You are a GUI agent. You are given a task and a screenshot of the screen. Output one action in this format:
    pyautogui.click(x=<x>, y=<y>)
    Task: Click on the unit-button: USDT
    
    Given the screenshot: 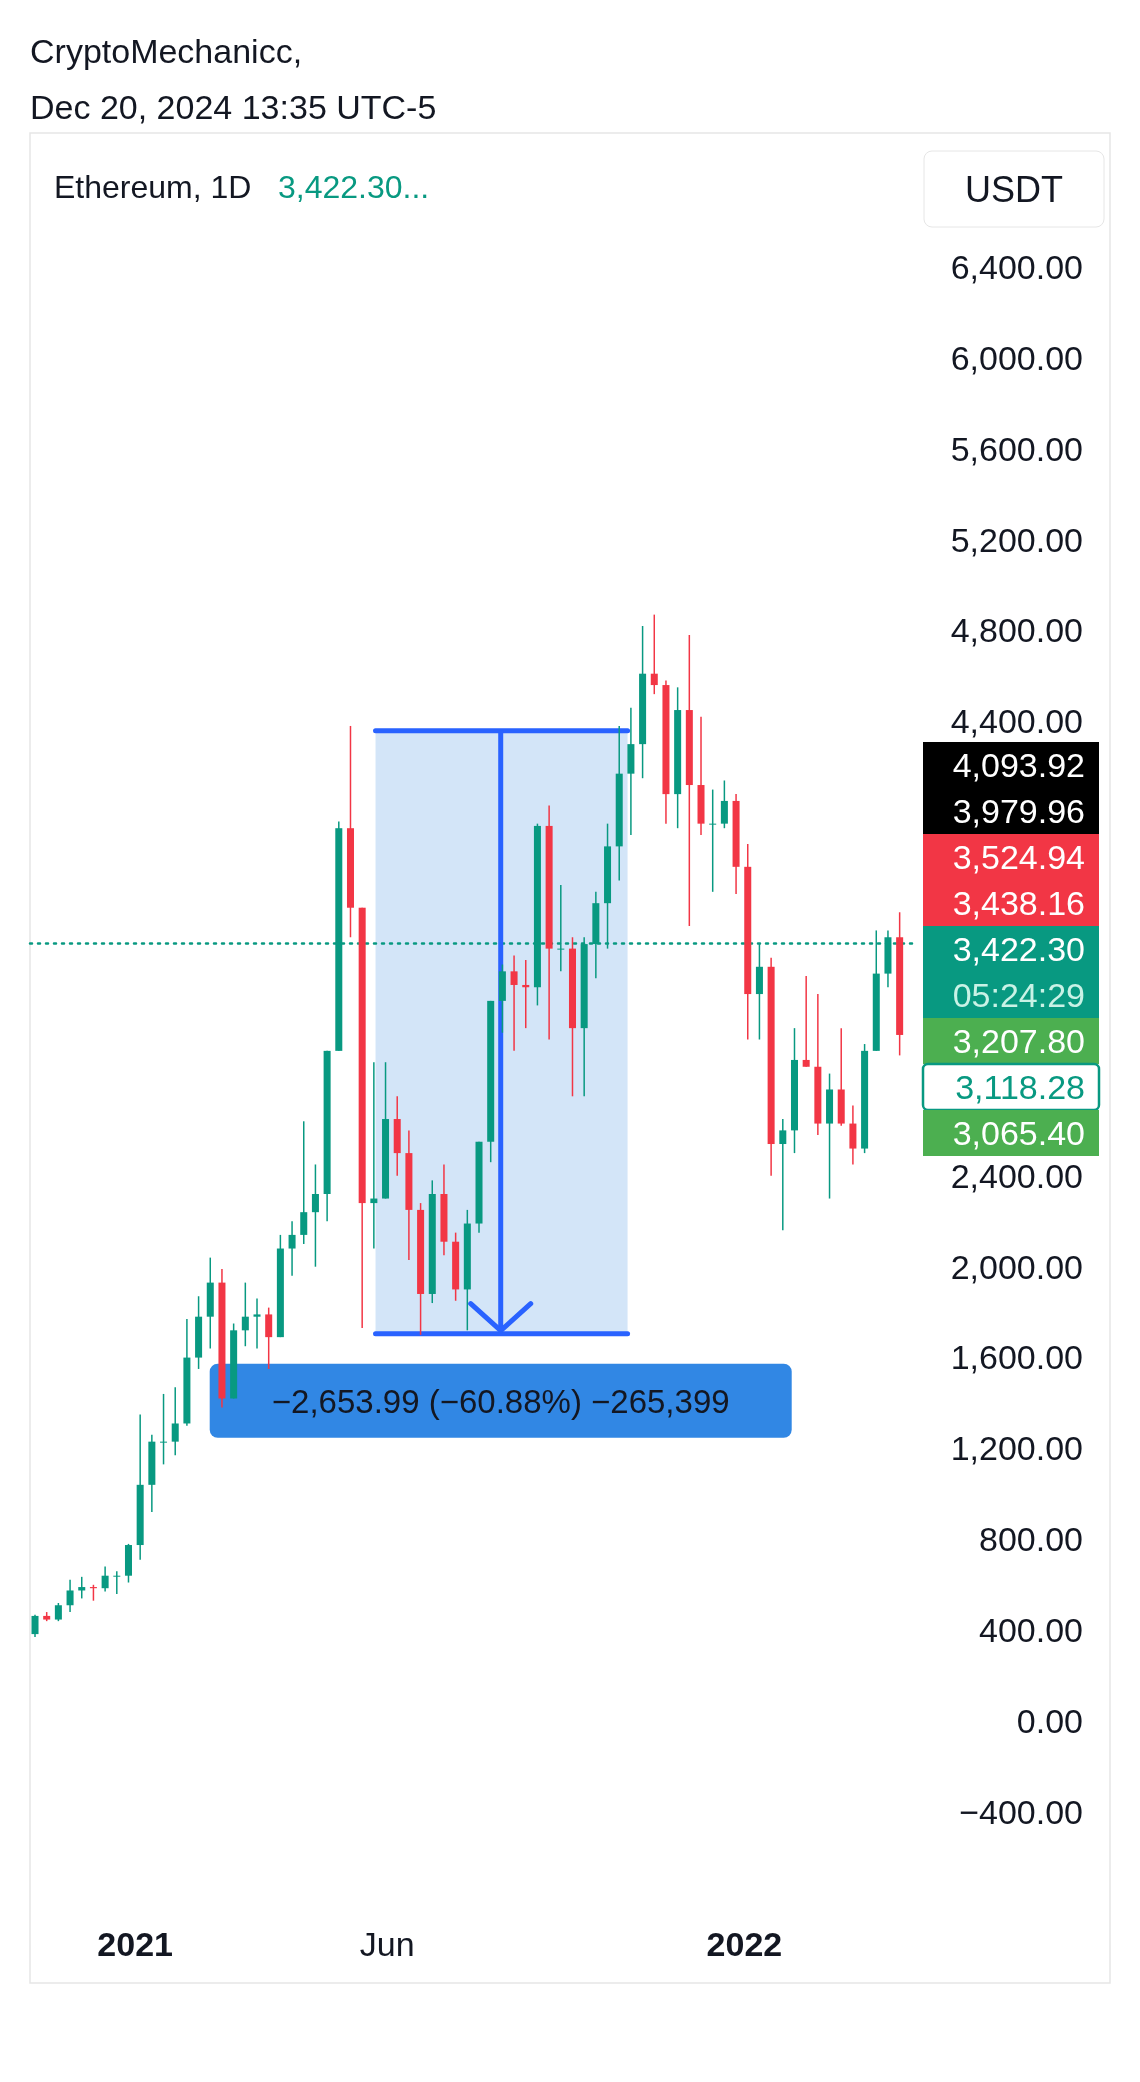 What is the action you would take?
    pyautogui.click(x=1014, y=189)
    